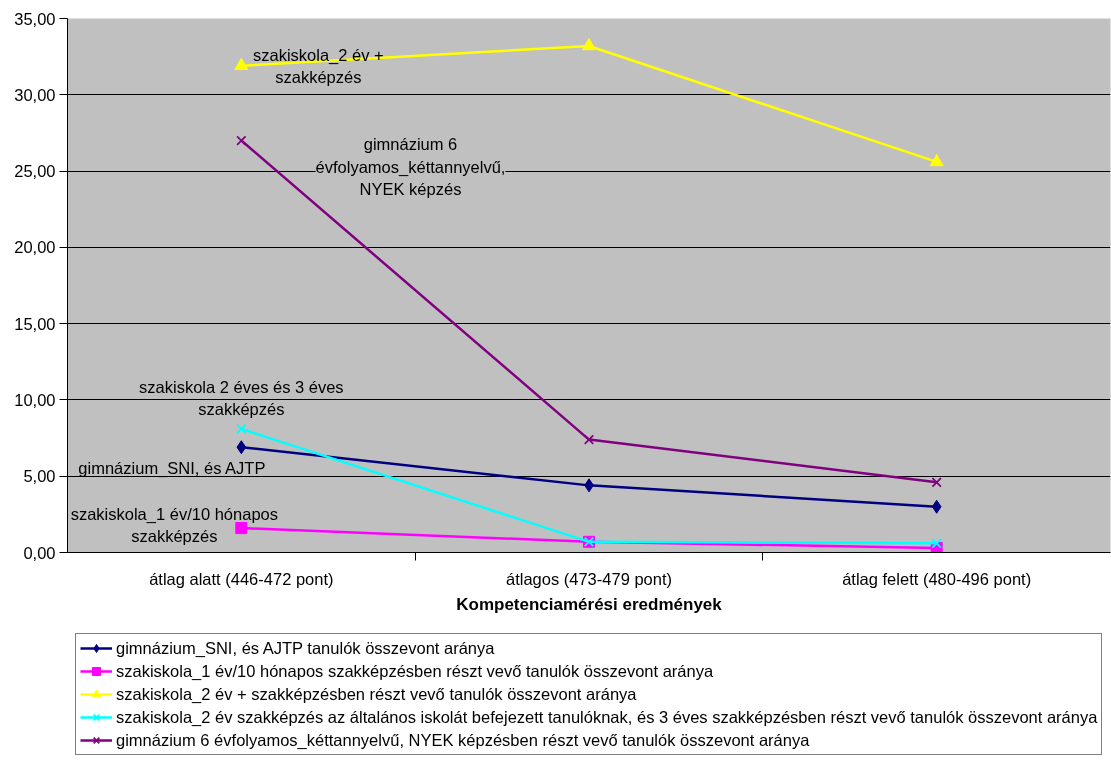 This screenshot has width=1111, height=760. What do you see at coordinates (589, 604) in the screenshot?
I see `x-axis-title: Kompetenciamérési eredmények` at bounding box center [589, 604].